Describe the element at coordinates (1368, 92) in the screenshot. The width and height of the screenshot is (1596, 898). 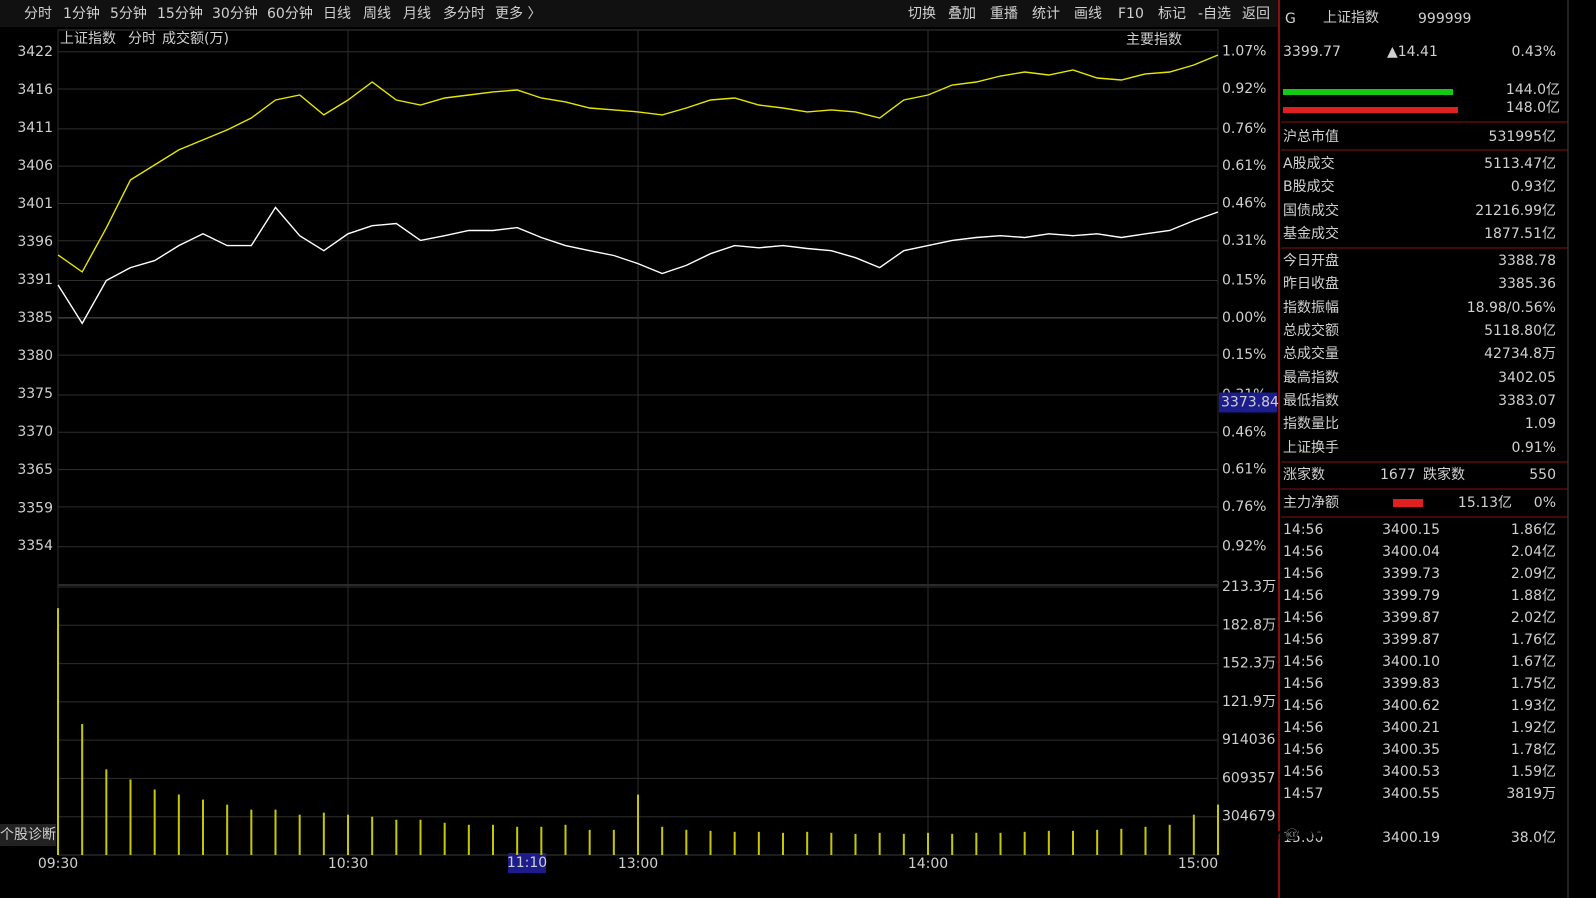
I see `buy-bar` at that location.